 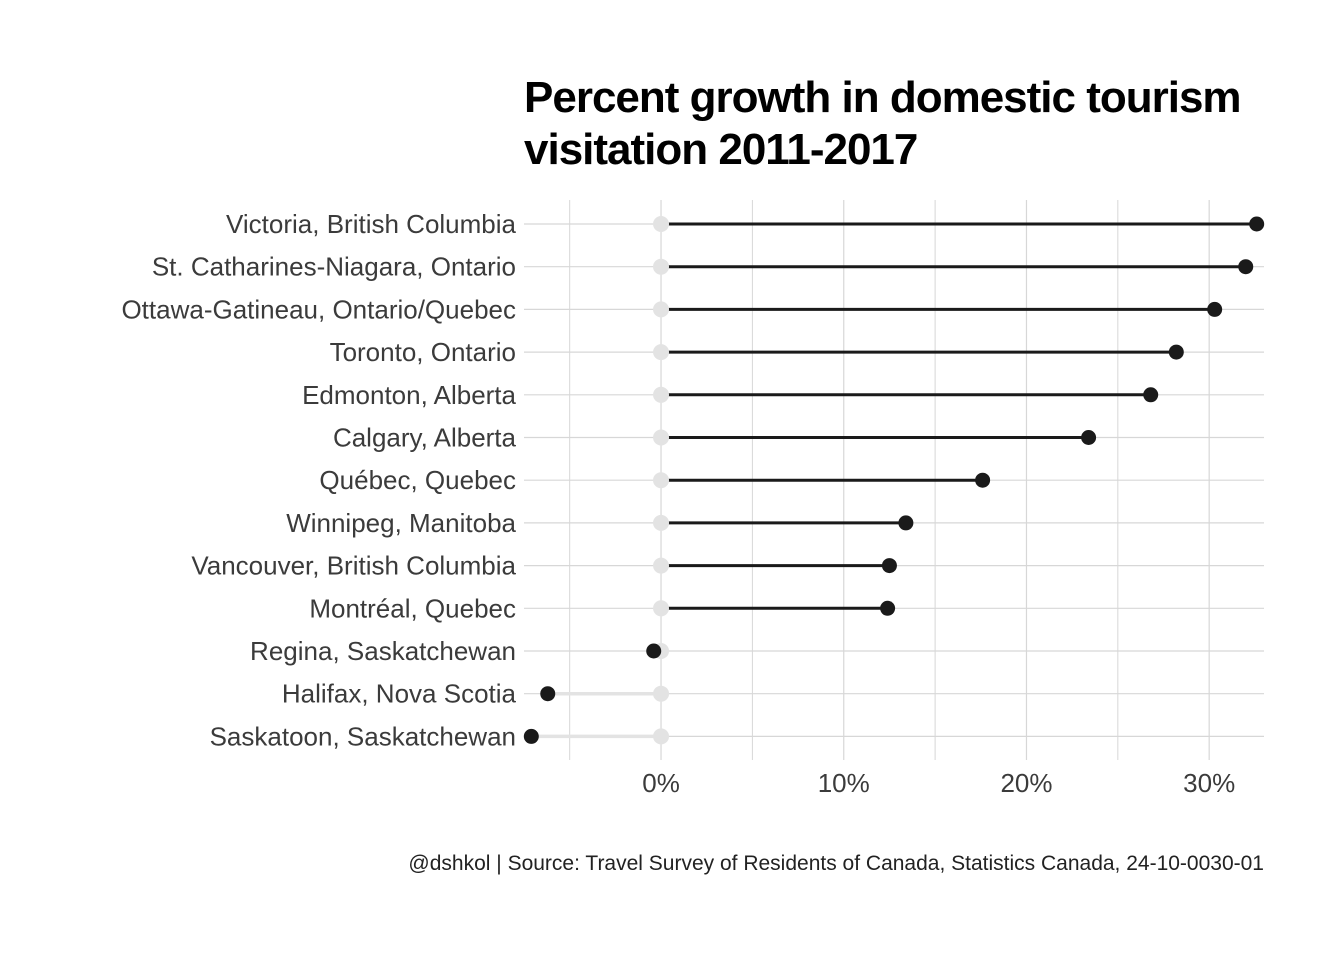 I want to click on y-tick-label: Ottawa-Gatineau, Ontario/Quebec, so click(x=318, y=309).